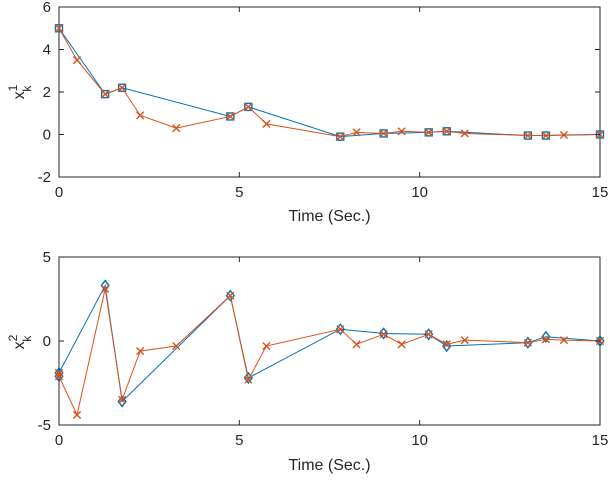  Describe the element at coordinates (27, 88) in the screenshot. I see `y-axis-title-1-sub: k` at that location.